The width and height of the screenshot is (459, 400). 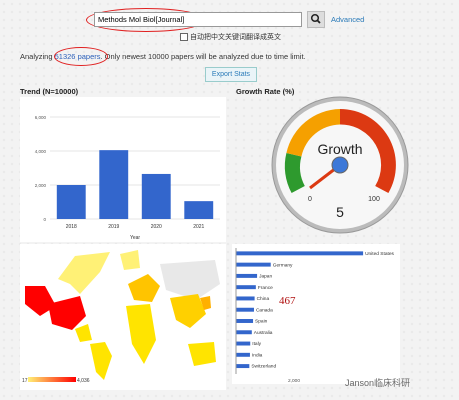 What do you see at coordinates (235, 37) in the screenshot?
I see `translate-label: 自动把中文关键词翻译成英文` at bounding box center [235, 37].